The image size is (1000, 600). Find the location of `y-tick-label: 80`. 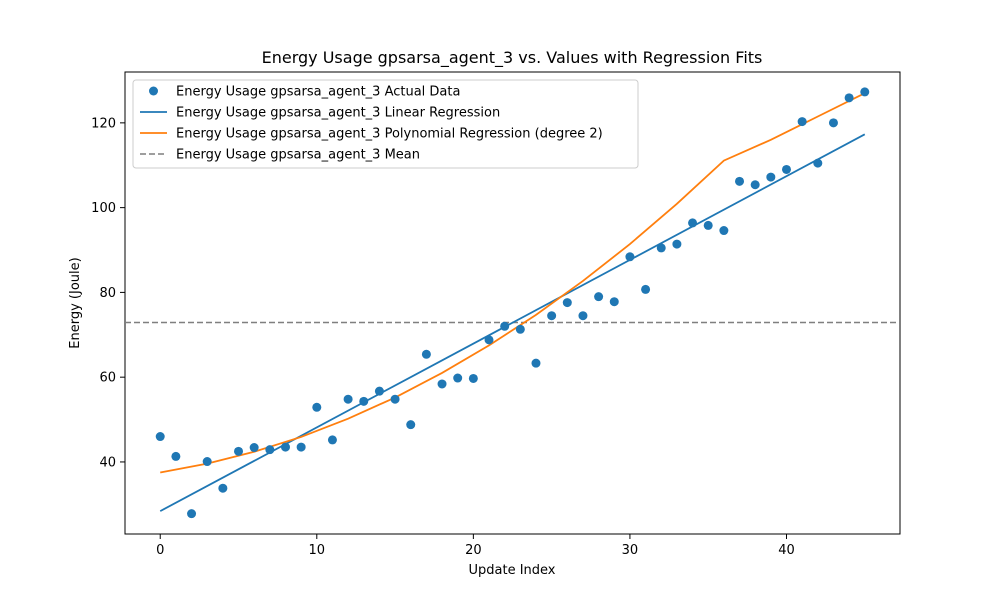

y-tick-label: 80 is located at coordinates (107, 293).